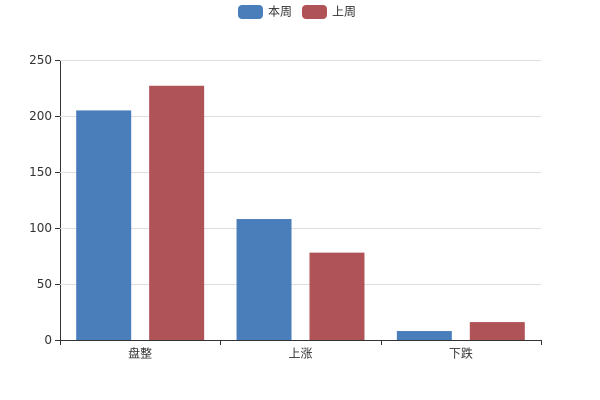  I want to click on x-tick-label: 下跌, so click(461, 353).